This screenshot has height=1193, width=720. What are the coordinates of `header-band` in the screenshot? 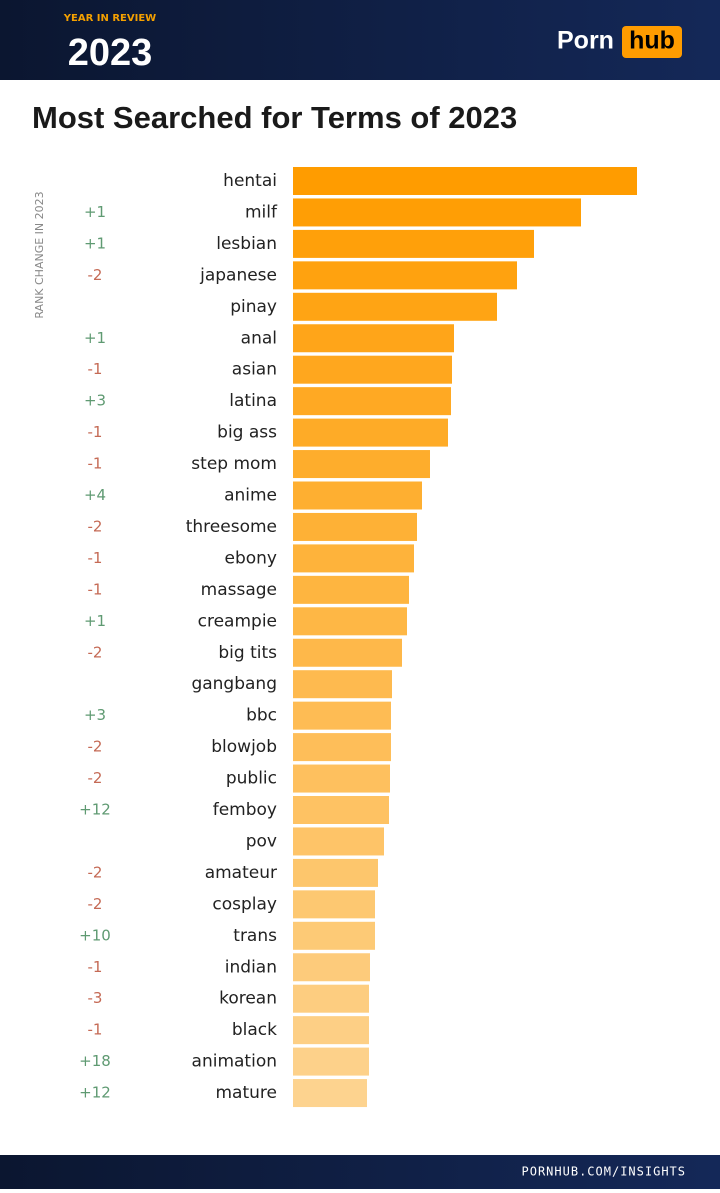 It's located at (360, 40).